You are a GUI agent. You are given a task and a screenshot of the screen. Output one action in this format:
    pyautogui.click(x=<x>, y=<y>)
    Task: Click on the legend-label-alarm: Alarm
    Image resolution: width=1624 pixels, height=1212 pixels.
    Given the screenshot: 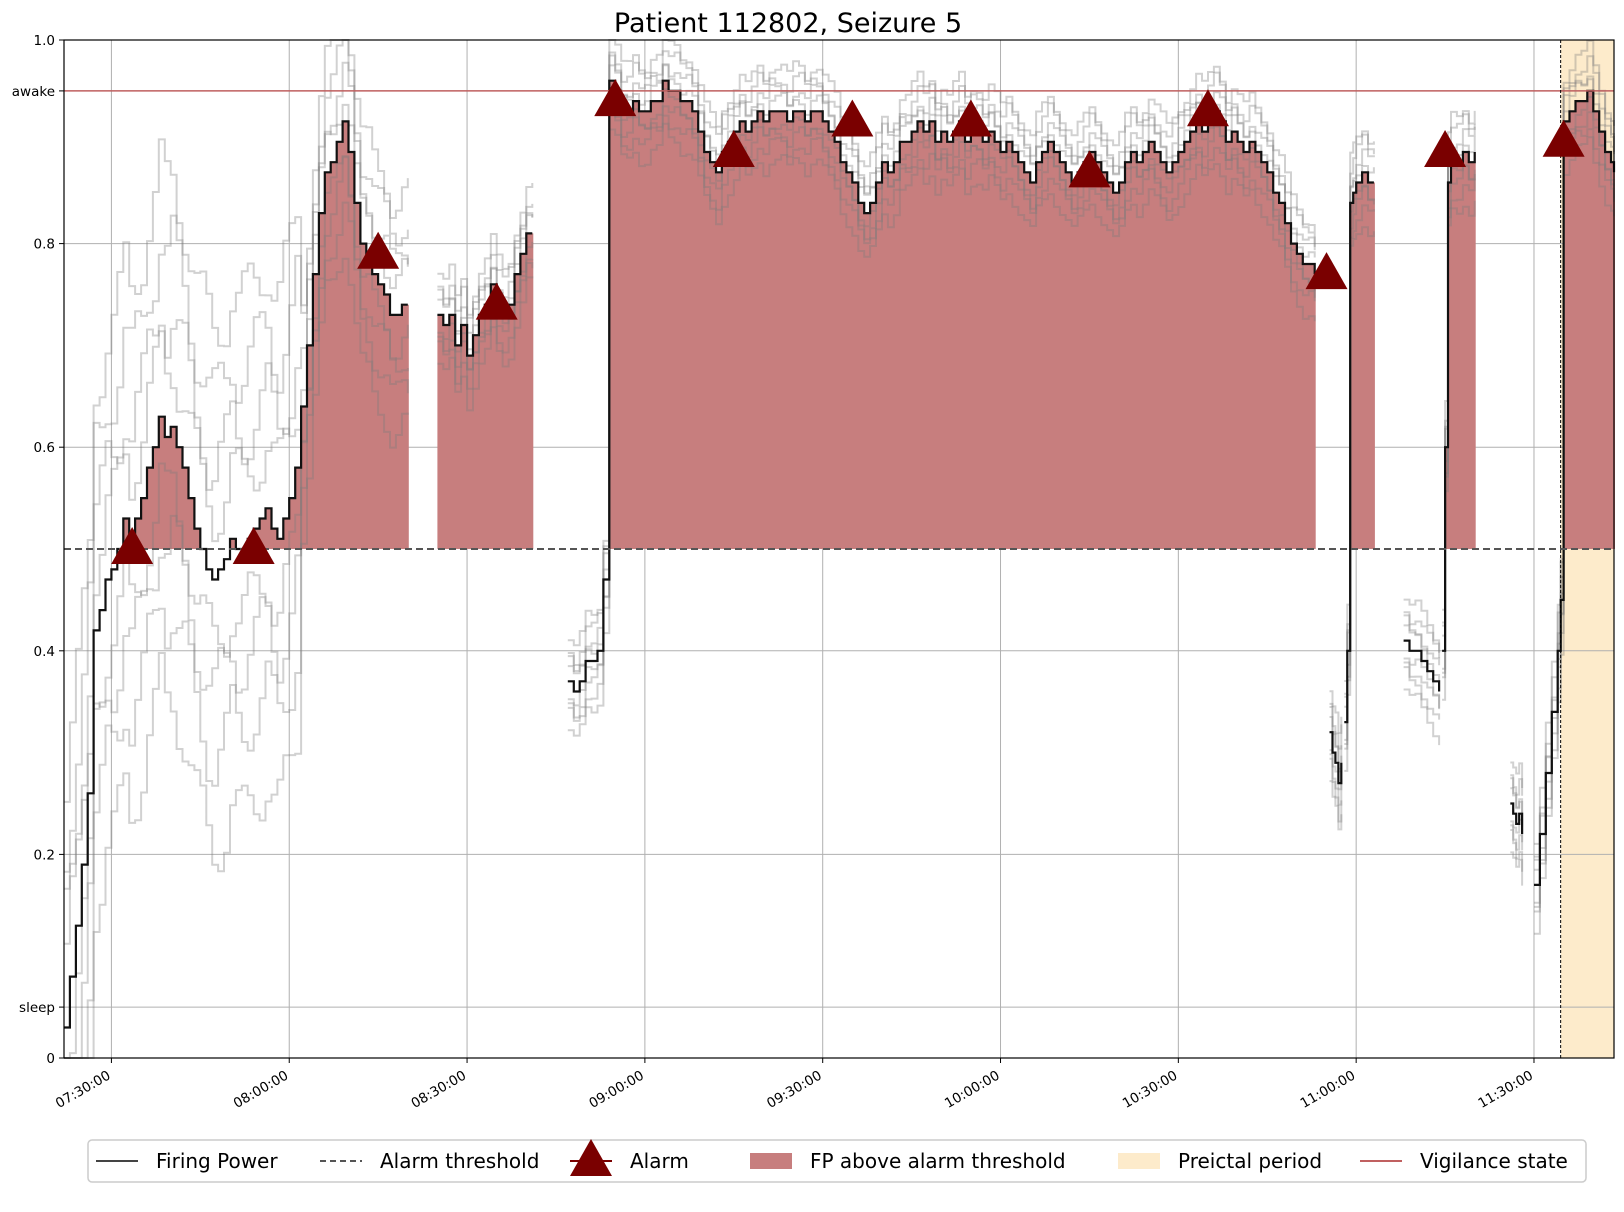 What is the action you would take?
    pyautogui.click(x=659, y=1161)
    